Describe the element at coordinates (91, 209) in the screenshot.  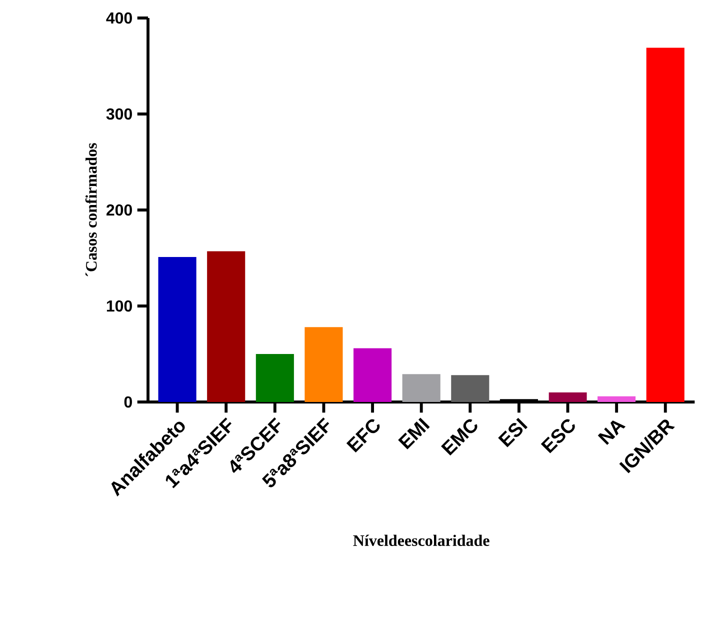
I see `y-axis-title: ´Casos confirmados` at that location.